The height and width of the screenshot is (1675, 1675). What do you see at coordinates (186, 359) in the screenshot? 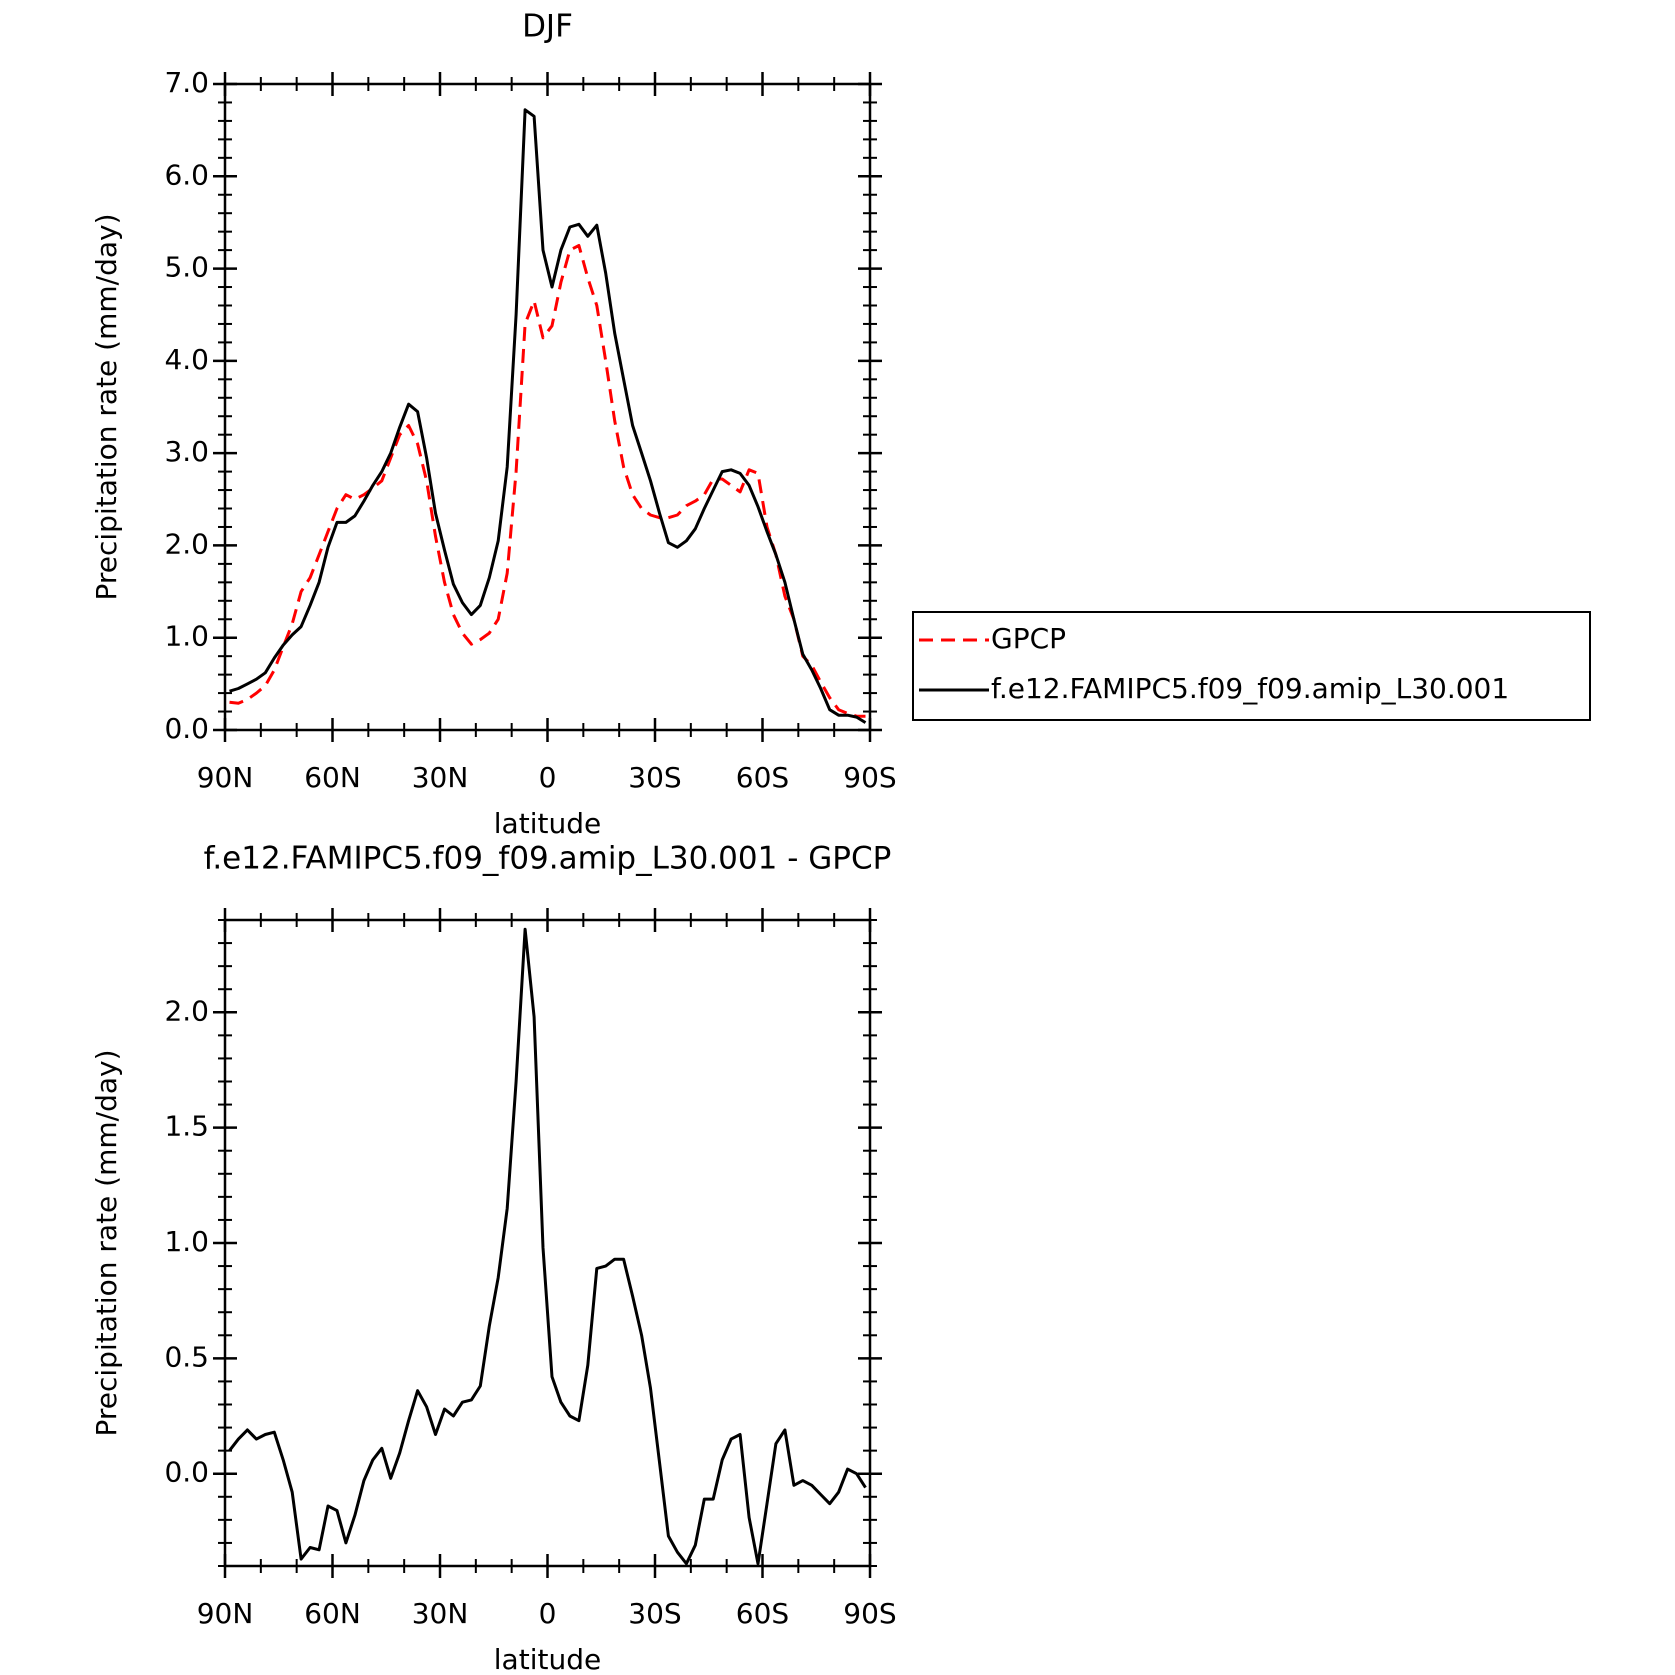
I see `y-tick-label: 4.0` at bounding box center [186, 359].